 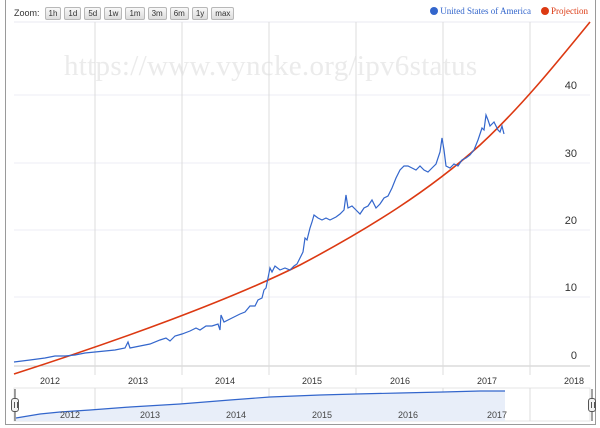 What do you see at coordinates (271, 66) in the screenshot?
I see `watermark-url: https://www.vyncke.org/ipv6status` at bounding box center [271, 66].